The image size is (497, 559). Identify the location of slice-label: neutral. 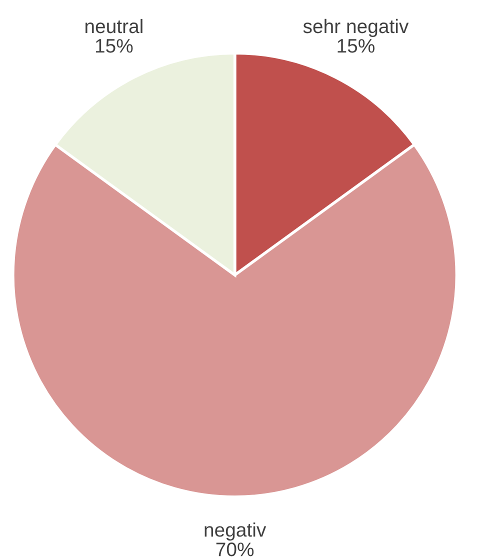
(114, 26).